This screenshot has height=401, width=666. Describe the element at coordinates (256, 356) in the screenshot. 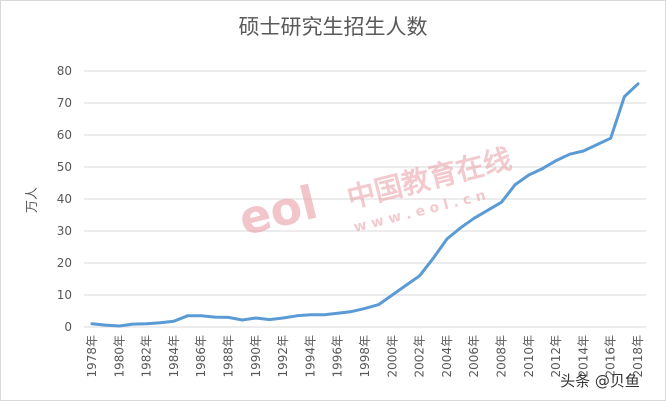

I see `x-tick-label: 1990年` at that location.